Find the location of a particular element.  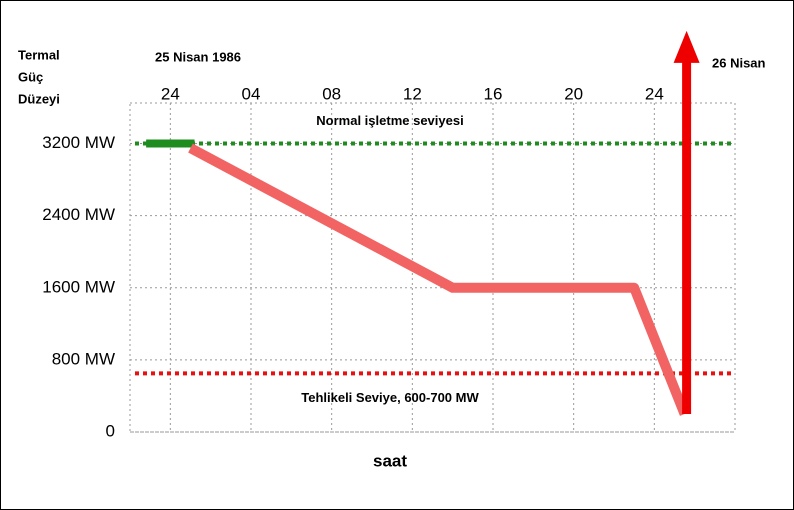

y-tick-label: 1600 MW is located at coordinates (78, 286).